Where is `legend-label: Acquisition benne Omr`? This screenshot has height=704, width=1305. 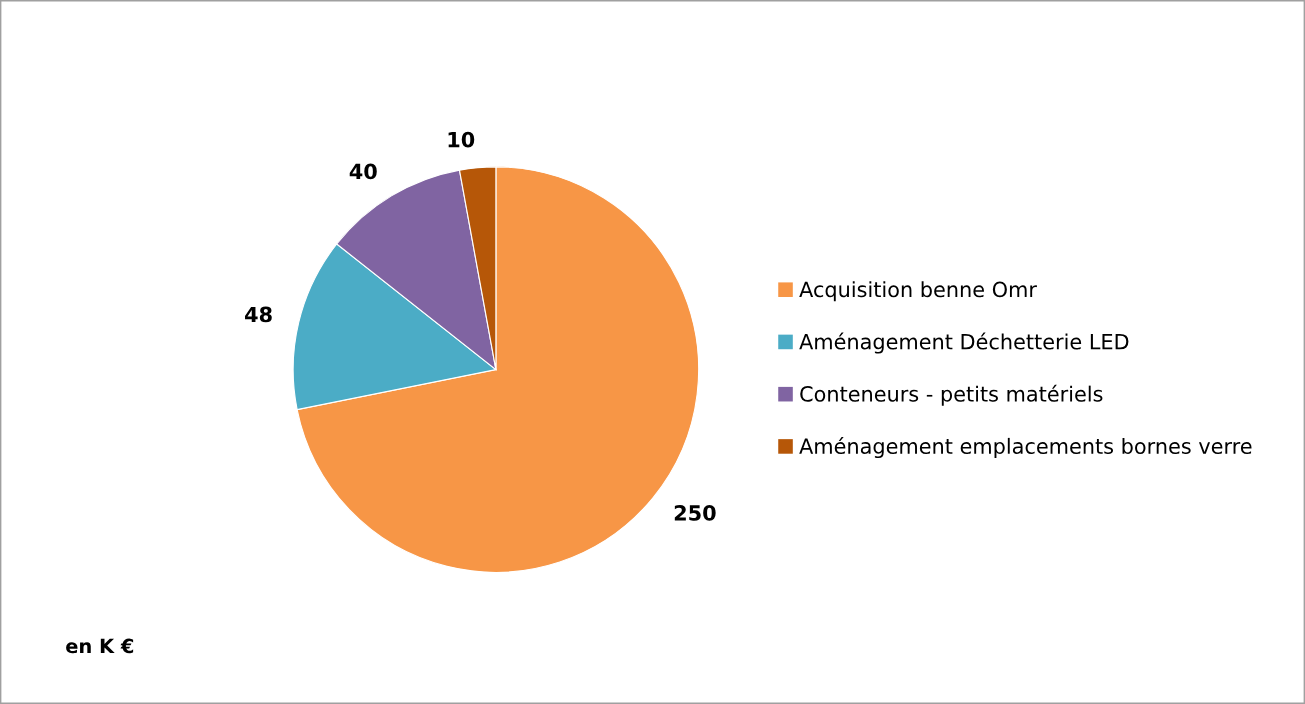
legend-label: Acquisition benne Omr is located at coordinates (918, 291).